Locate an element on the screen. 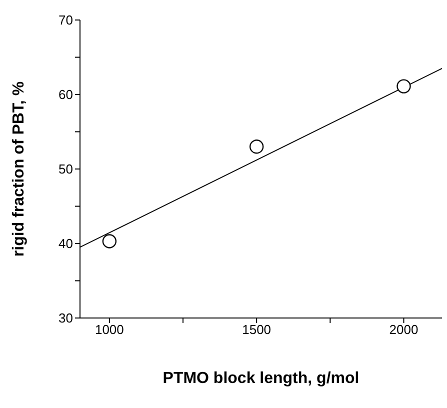 This screenshot has width=447, height=408. x-tick-label: 2000 is located at coordinates (403, 330).